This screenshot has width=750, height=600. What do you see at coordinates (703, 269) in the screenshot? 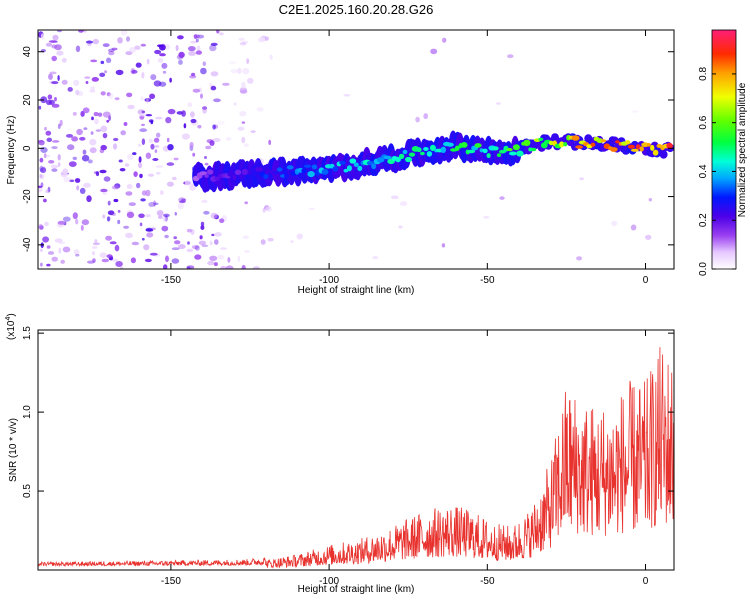
I see `colorbar-tick-label: 0.0` at bounding box center [703, 269].